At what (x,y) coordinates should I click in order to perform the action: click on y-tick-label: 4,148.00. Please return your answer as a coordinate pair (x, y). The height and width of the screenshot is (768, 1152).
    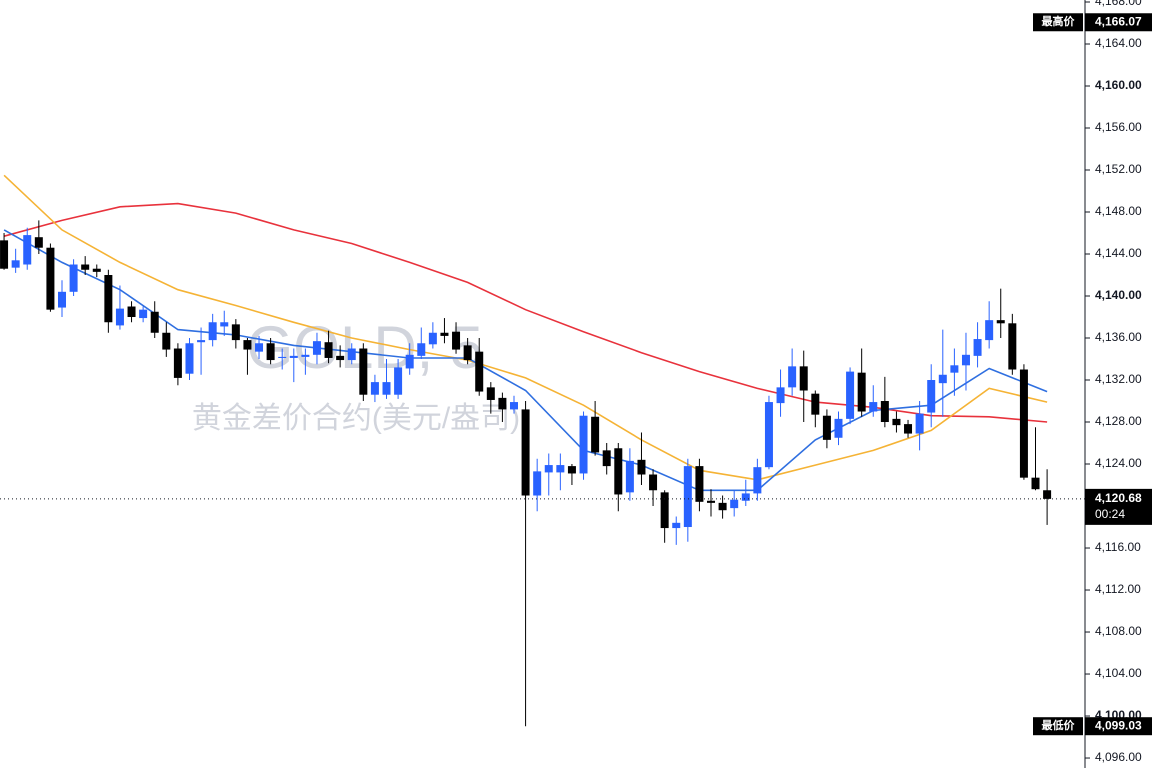
    Looking at the image, I should click on (1118, 211).